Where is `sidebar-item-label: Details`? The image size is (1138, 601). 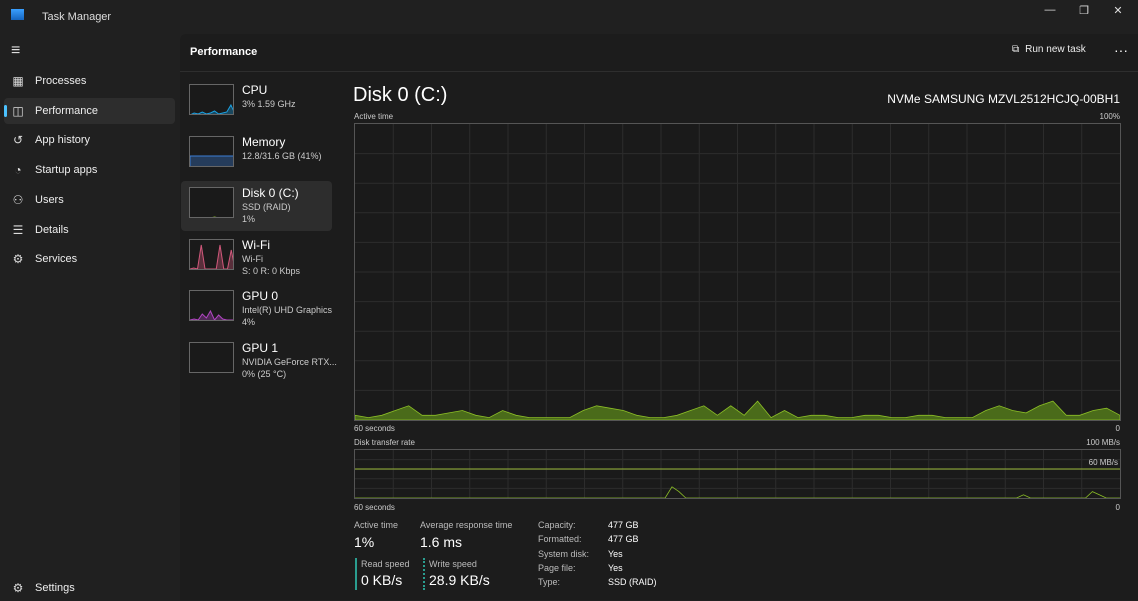 sidebar-item-label: Details is located at coordinates (52, 229).